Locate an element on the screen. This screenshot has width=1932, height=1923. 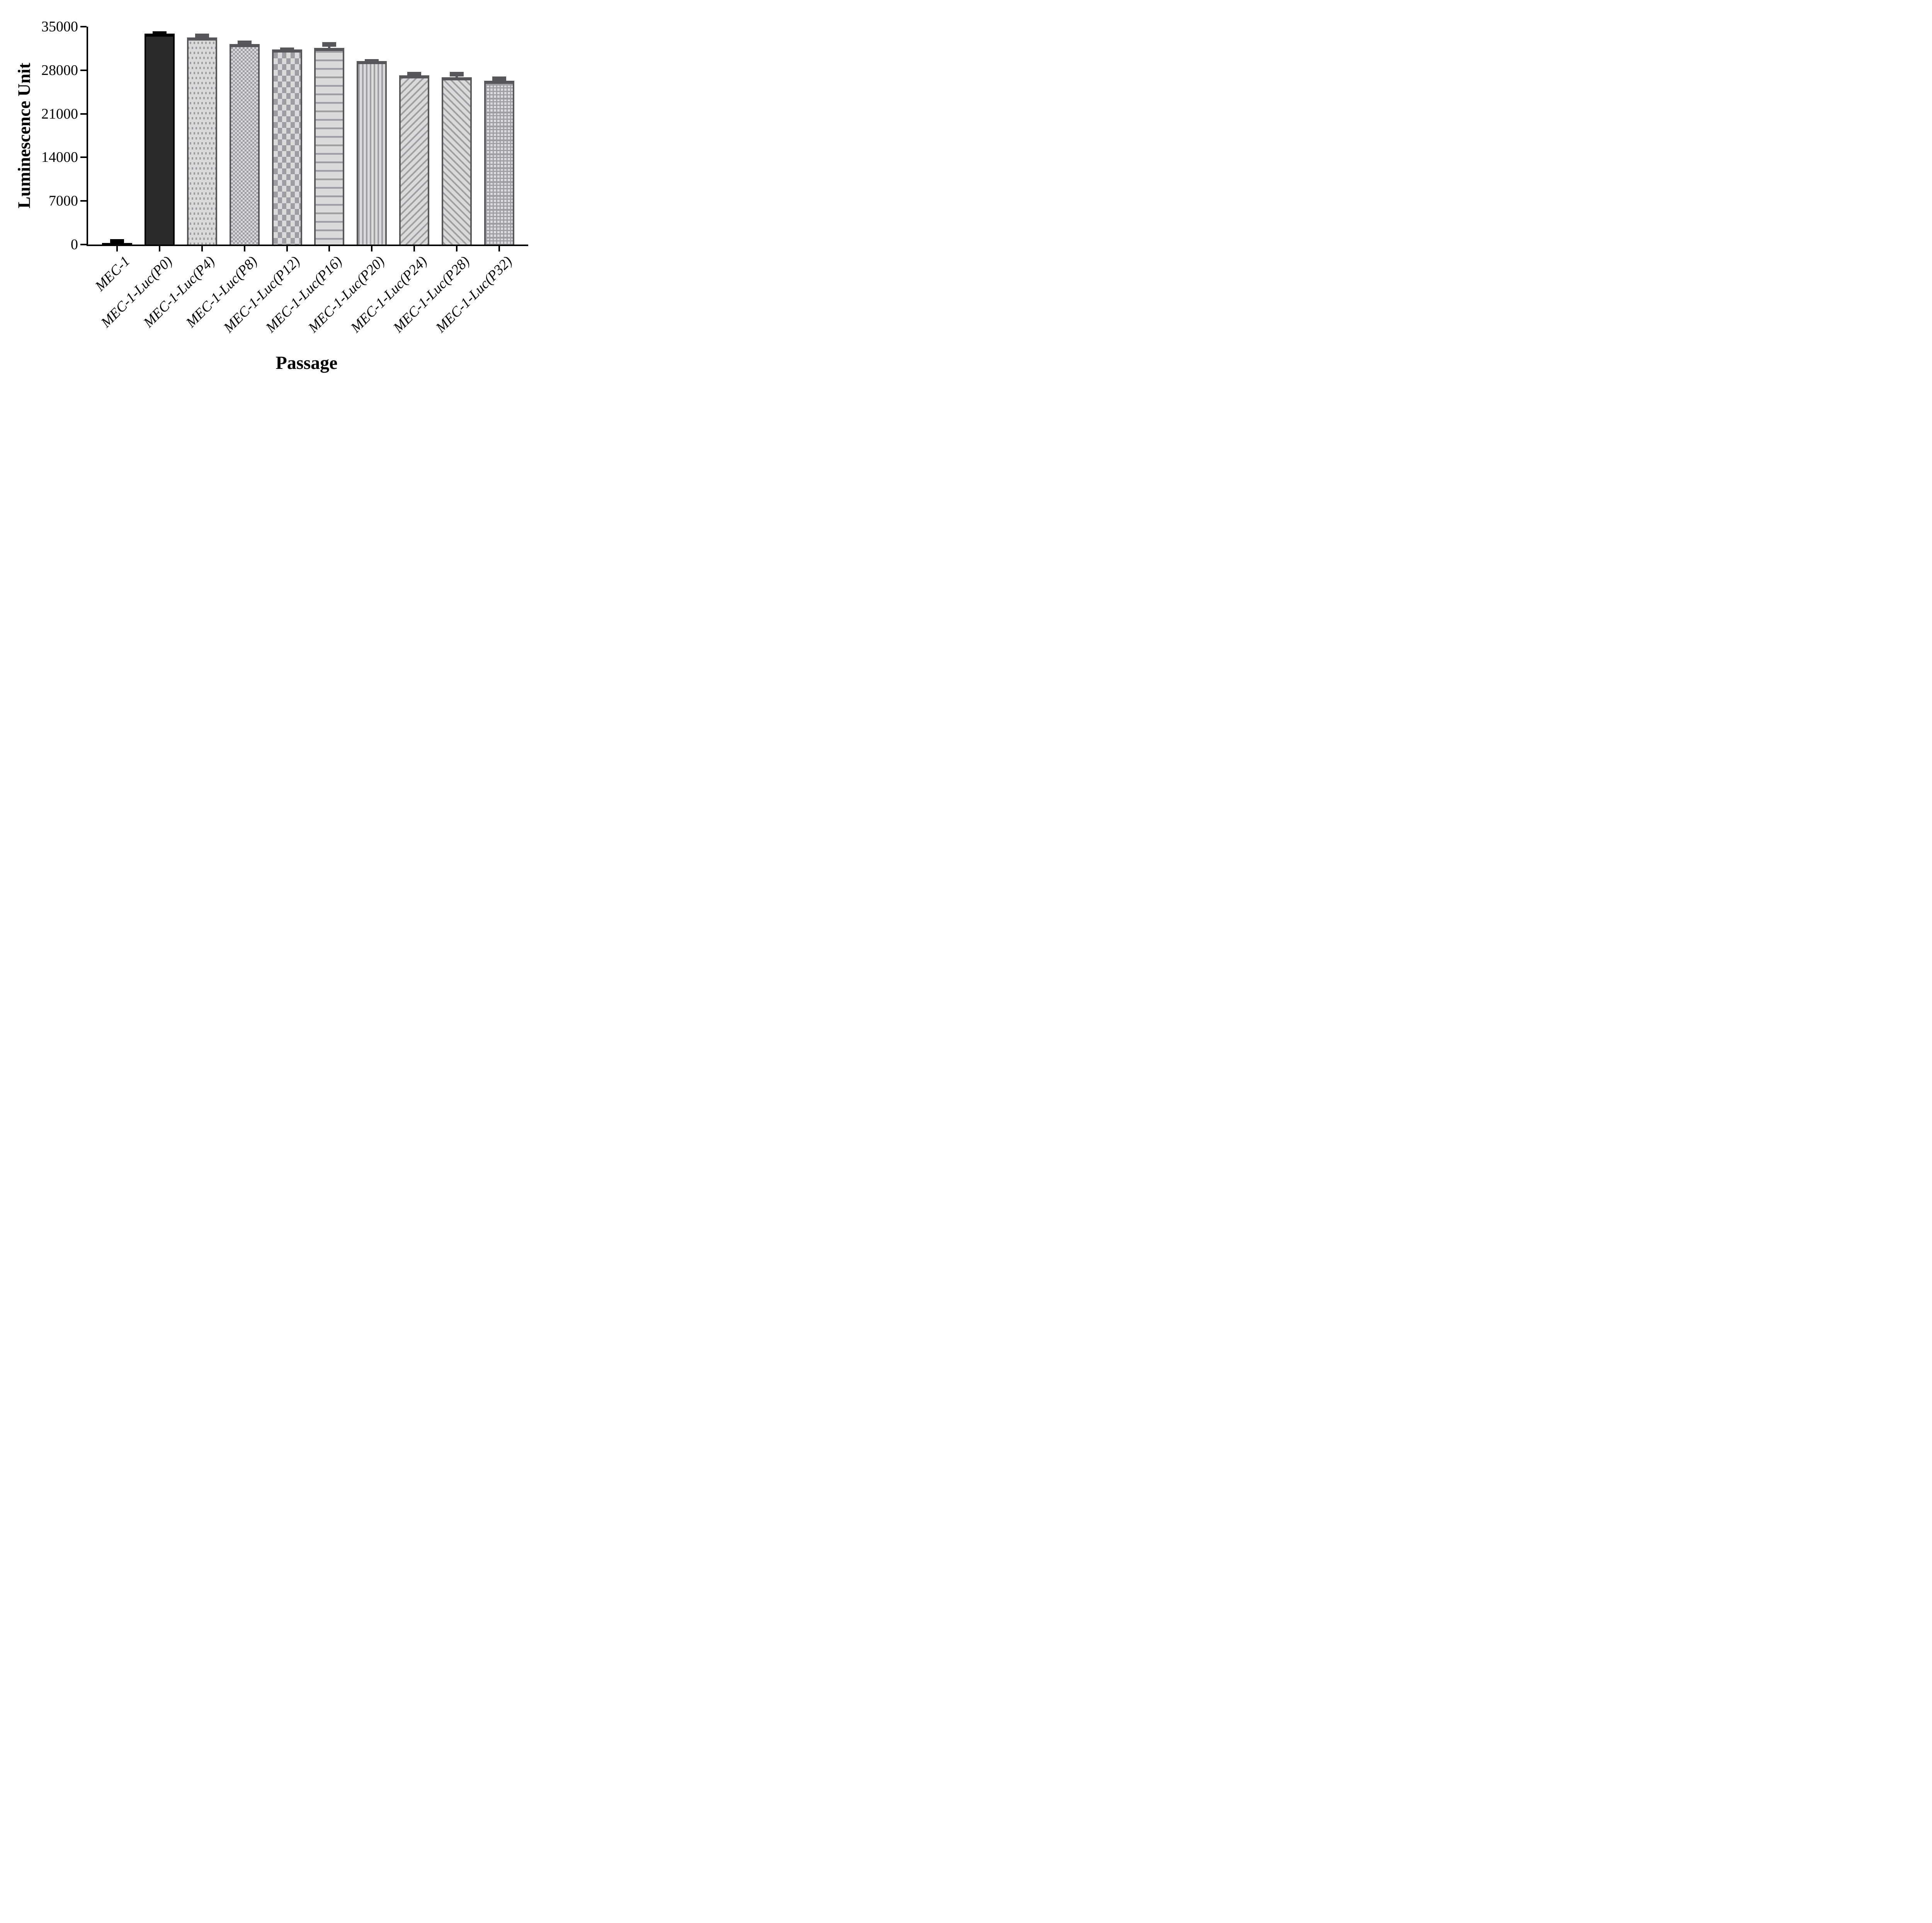
bar-slot: MEC-1-Luc(P16) is located at coordinates (307, 181).